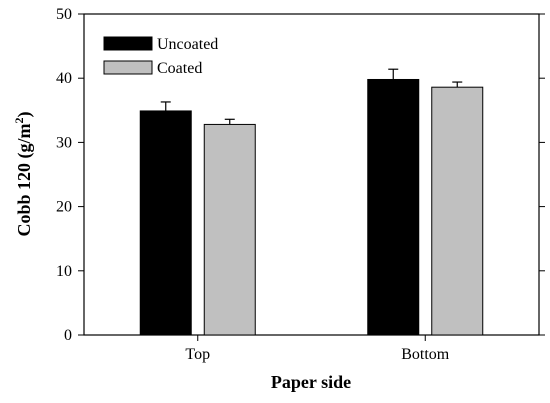 The image size is (550, 403). What do you see at coordinates (64, 207) in the screenshot?
I see `y-tick-label: 20` at bounding box center [64, 207].